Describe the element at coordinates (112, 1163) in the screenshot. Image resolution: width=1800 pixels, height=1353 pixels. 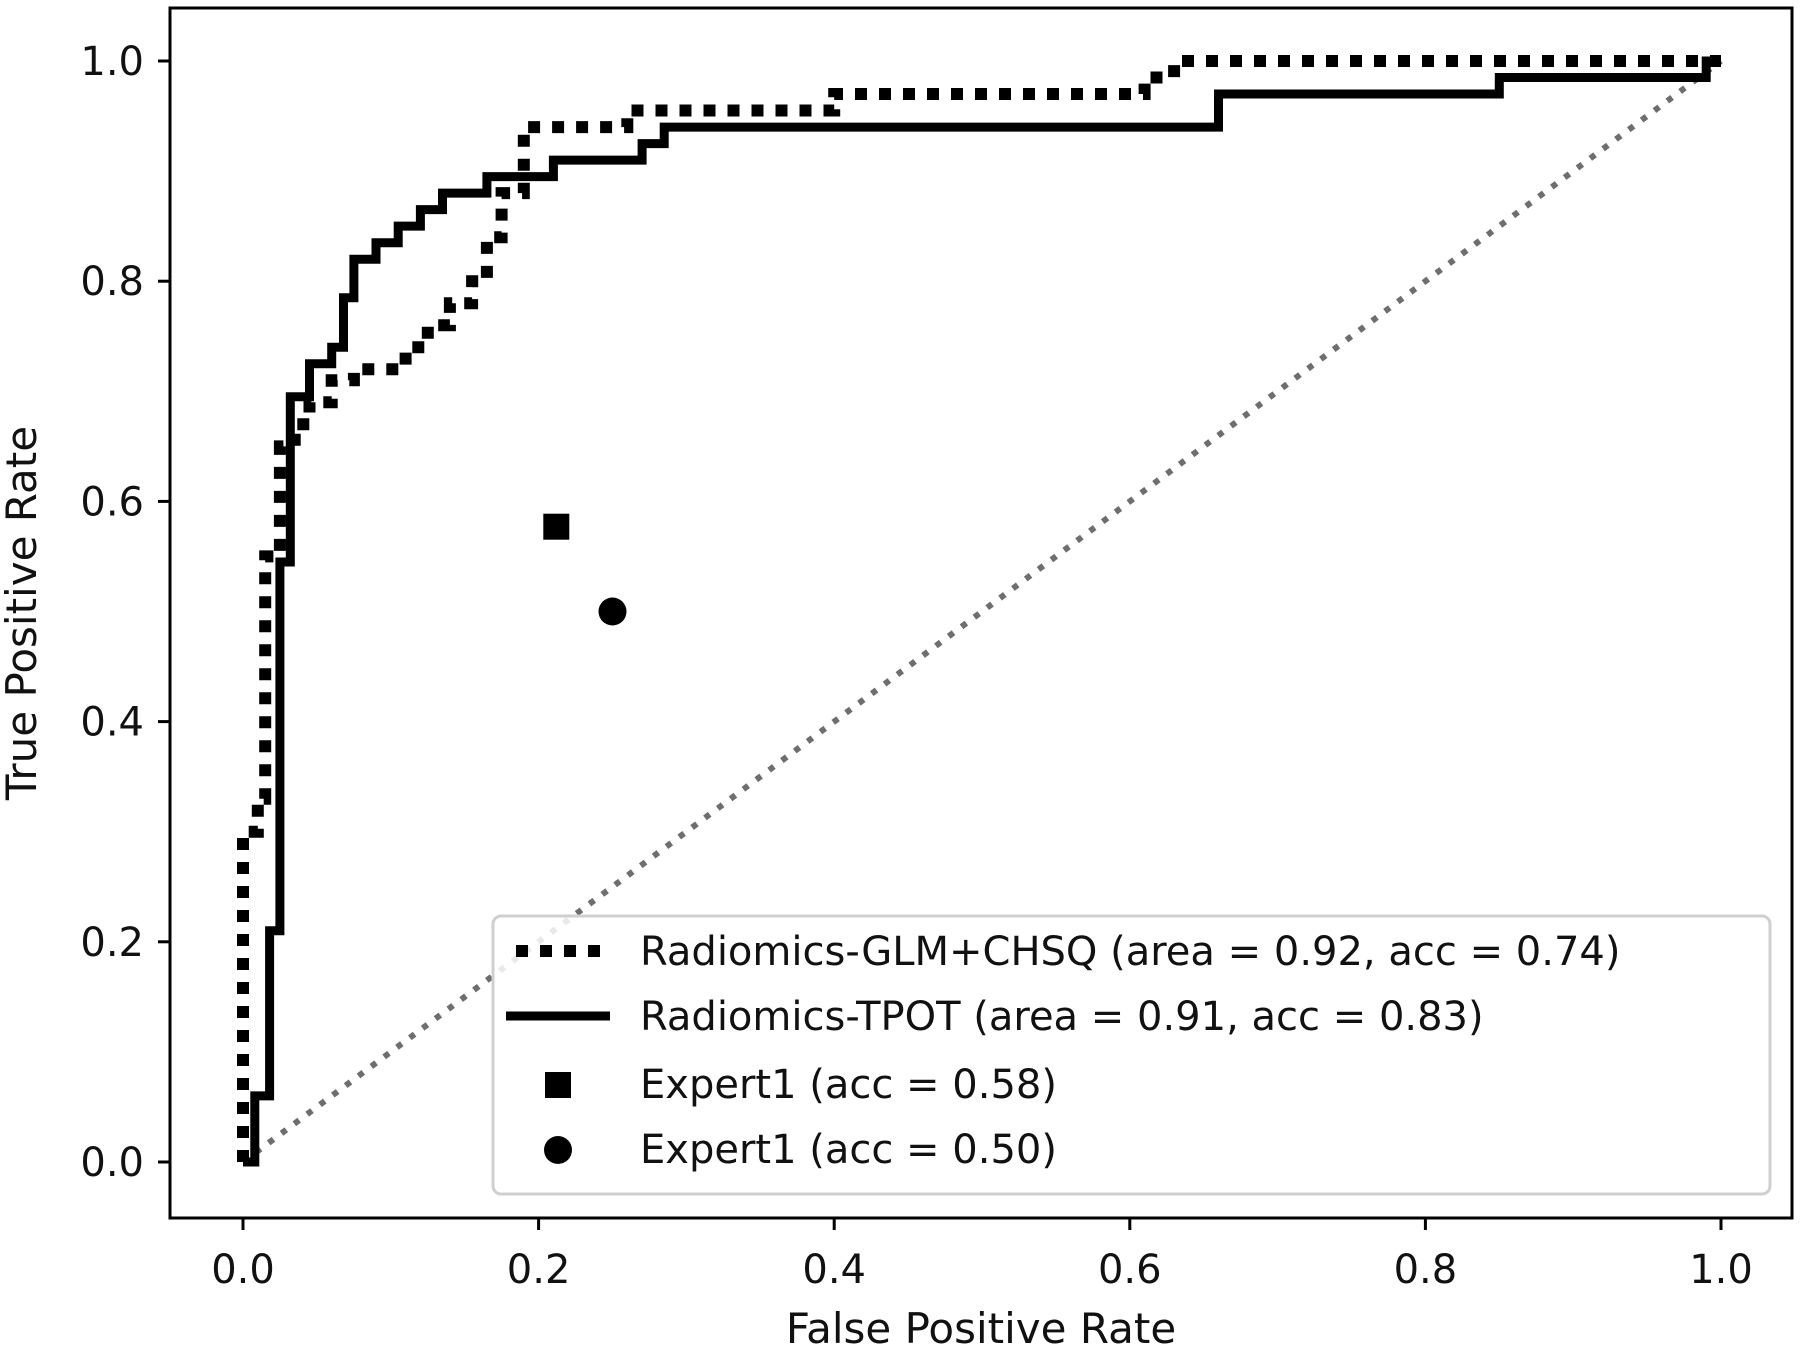
I see `y-tick-label: 0.0` at that location.